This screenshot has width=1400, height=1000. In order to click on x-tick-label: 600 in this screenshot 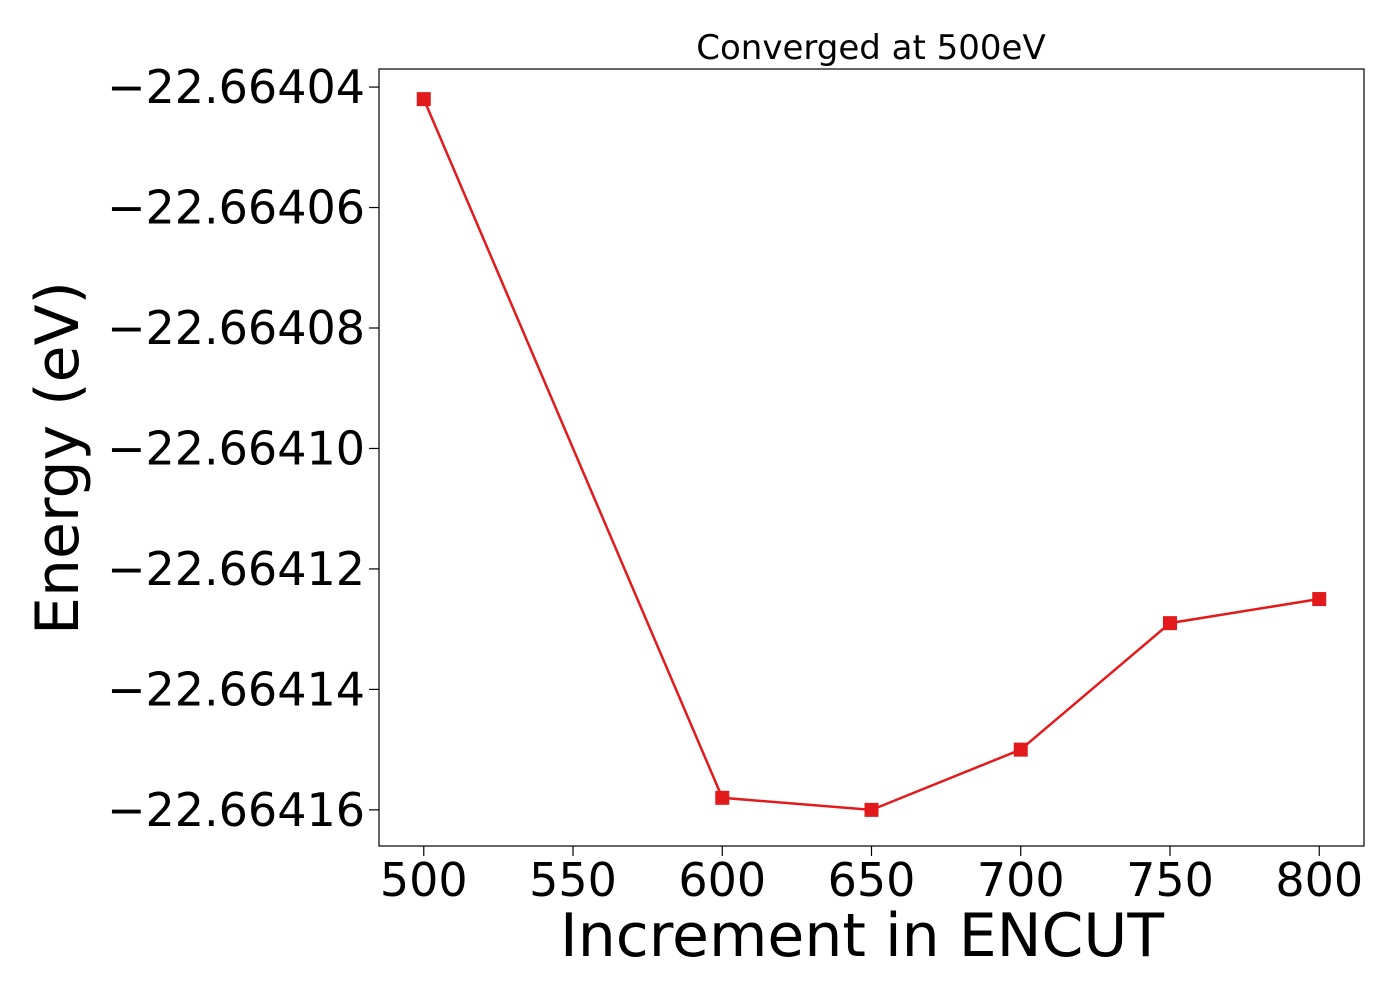, I will do `click(722, 880)`.